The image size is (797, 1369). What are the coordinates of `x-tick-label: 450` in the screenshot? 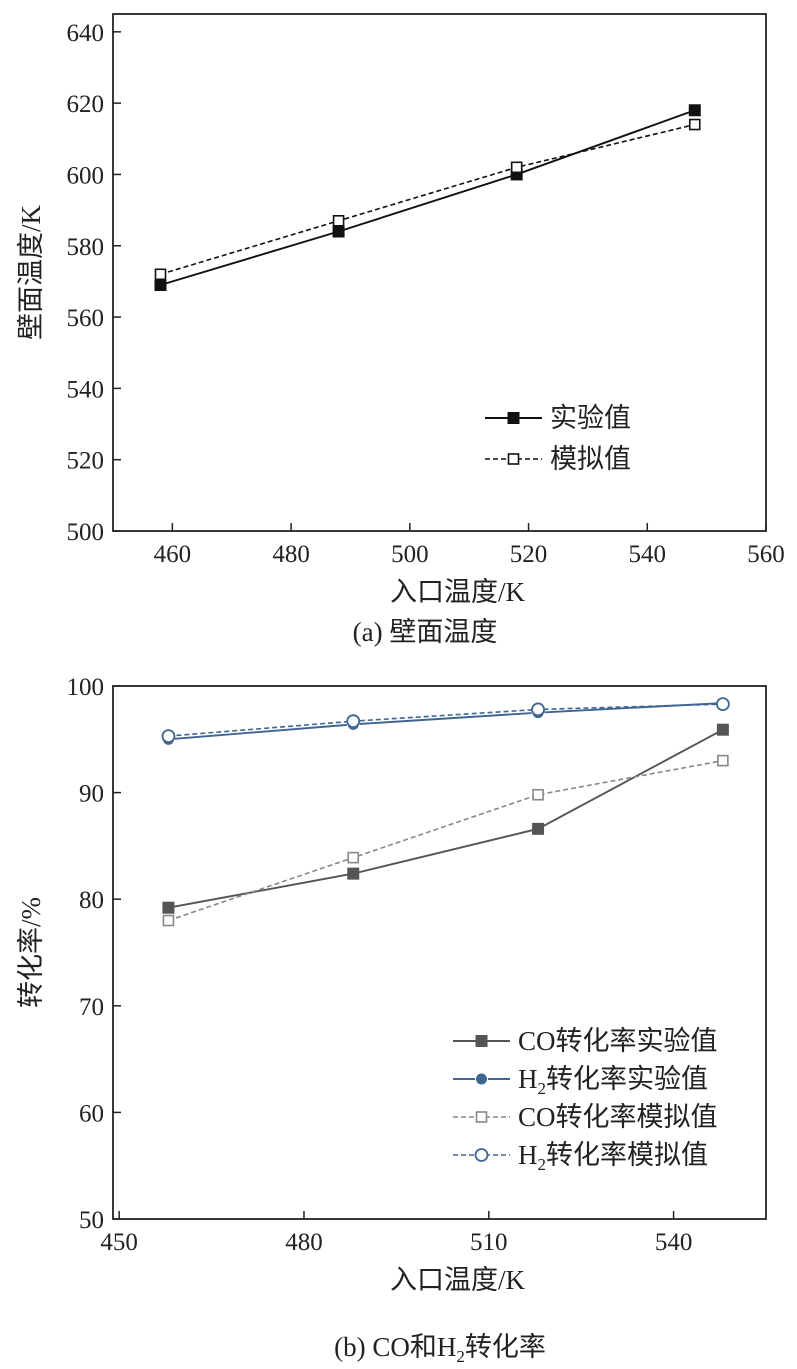 It's located at (119, 1242).